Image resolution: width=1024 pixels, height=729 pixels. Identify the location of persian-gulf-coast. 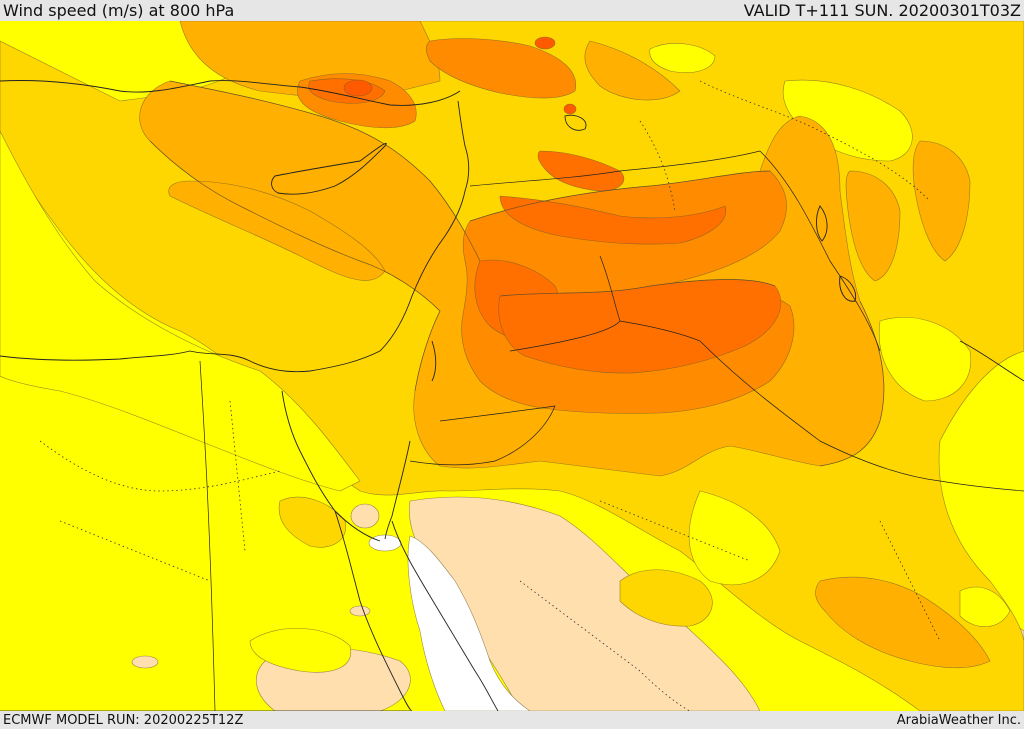
(991, 361).